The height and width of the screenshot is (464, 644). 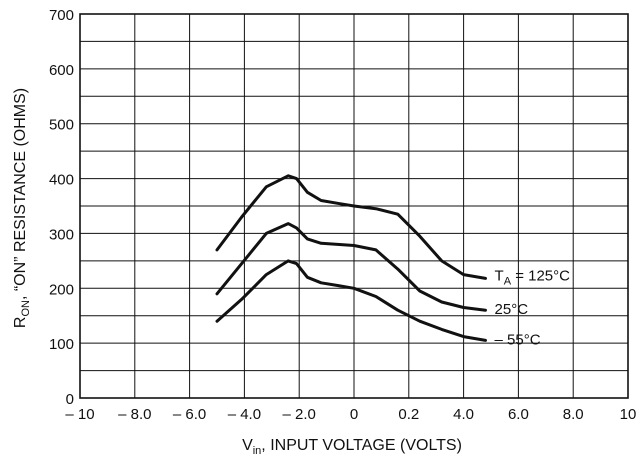 What do you see at coordinates (61, 125) in the screenshot?
I see `y-tick-label: 500` at bounding box center [61, 125].